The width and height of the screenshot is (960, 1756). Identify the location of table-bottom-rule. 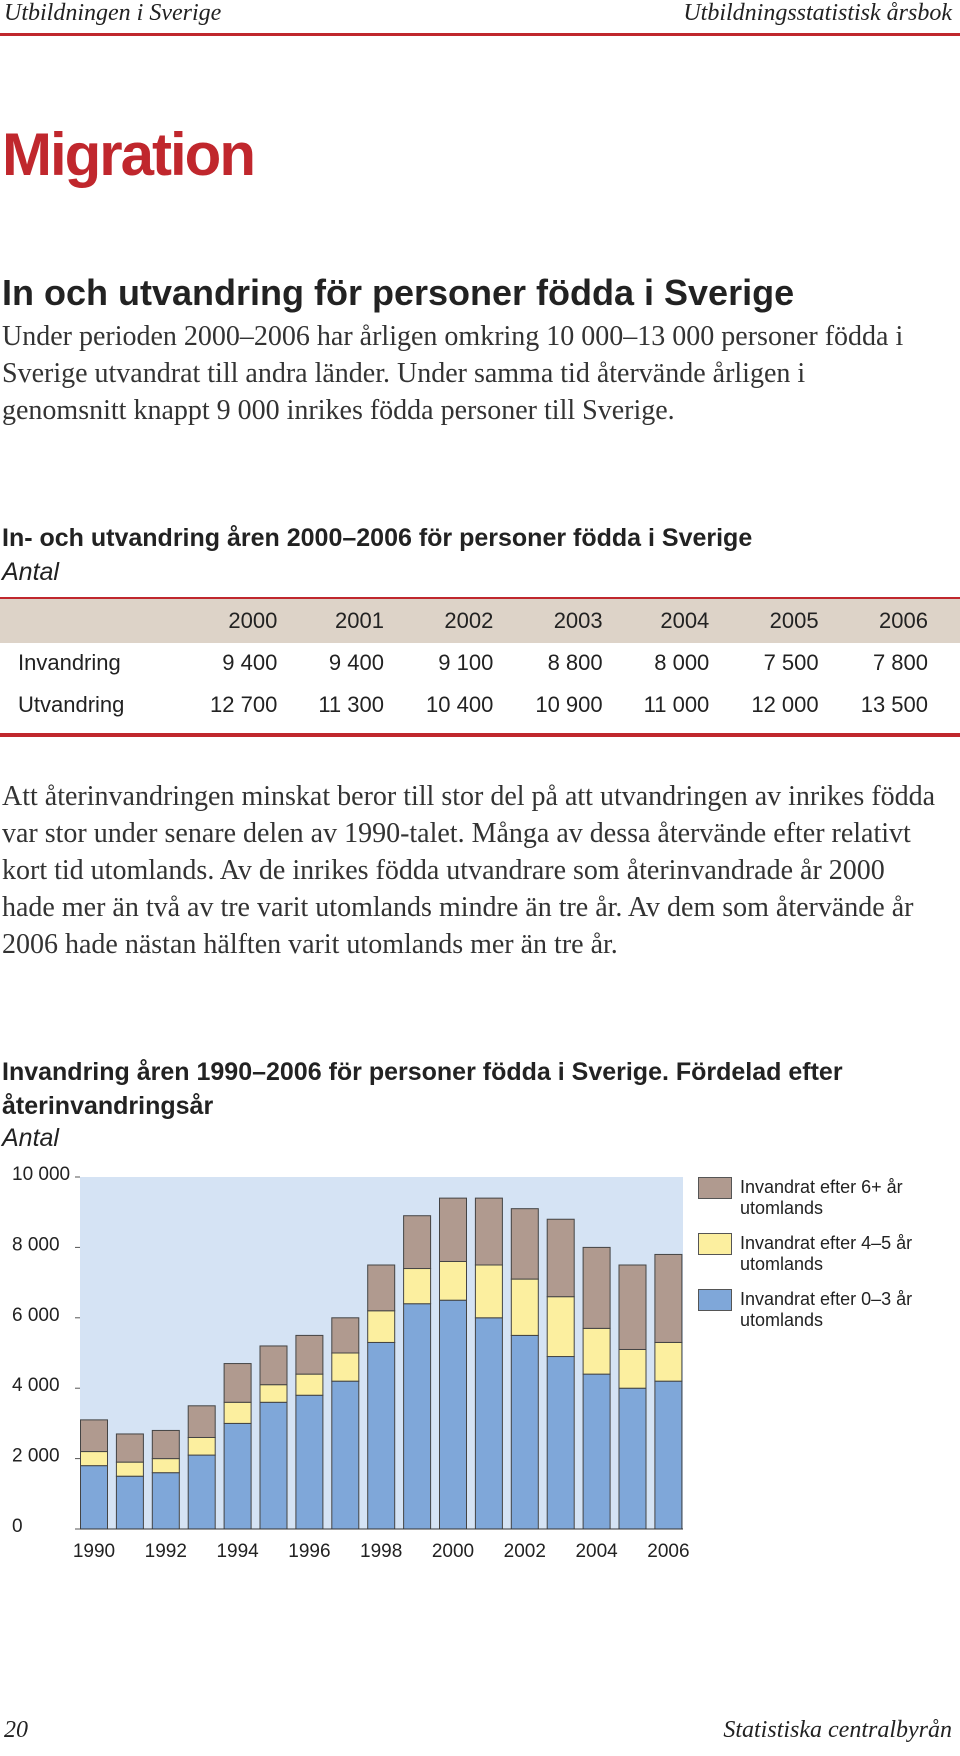
(480, 735).